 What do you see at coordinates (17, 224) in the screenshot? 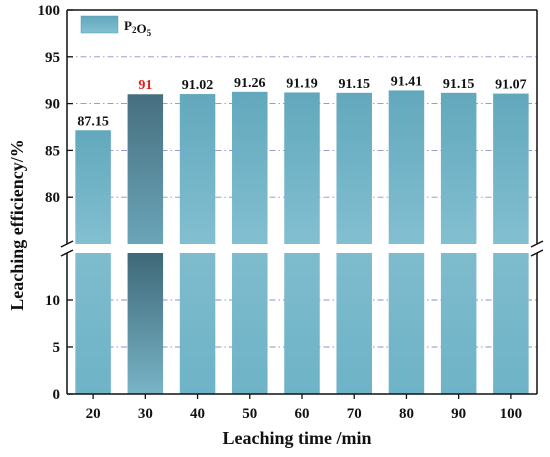
I see `y-axis-title: Leaching efficiency/%` at bounding box center [17, 224].